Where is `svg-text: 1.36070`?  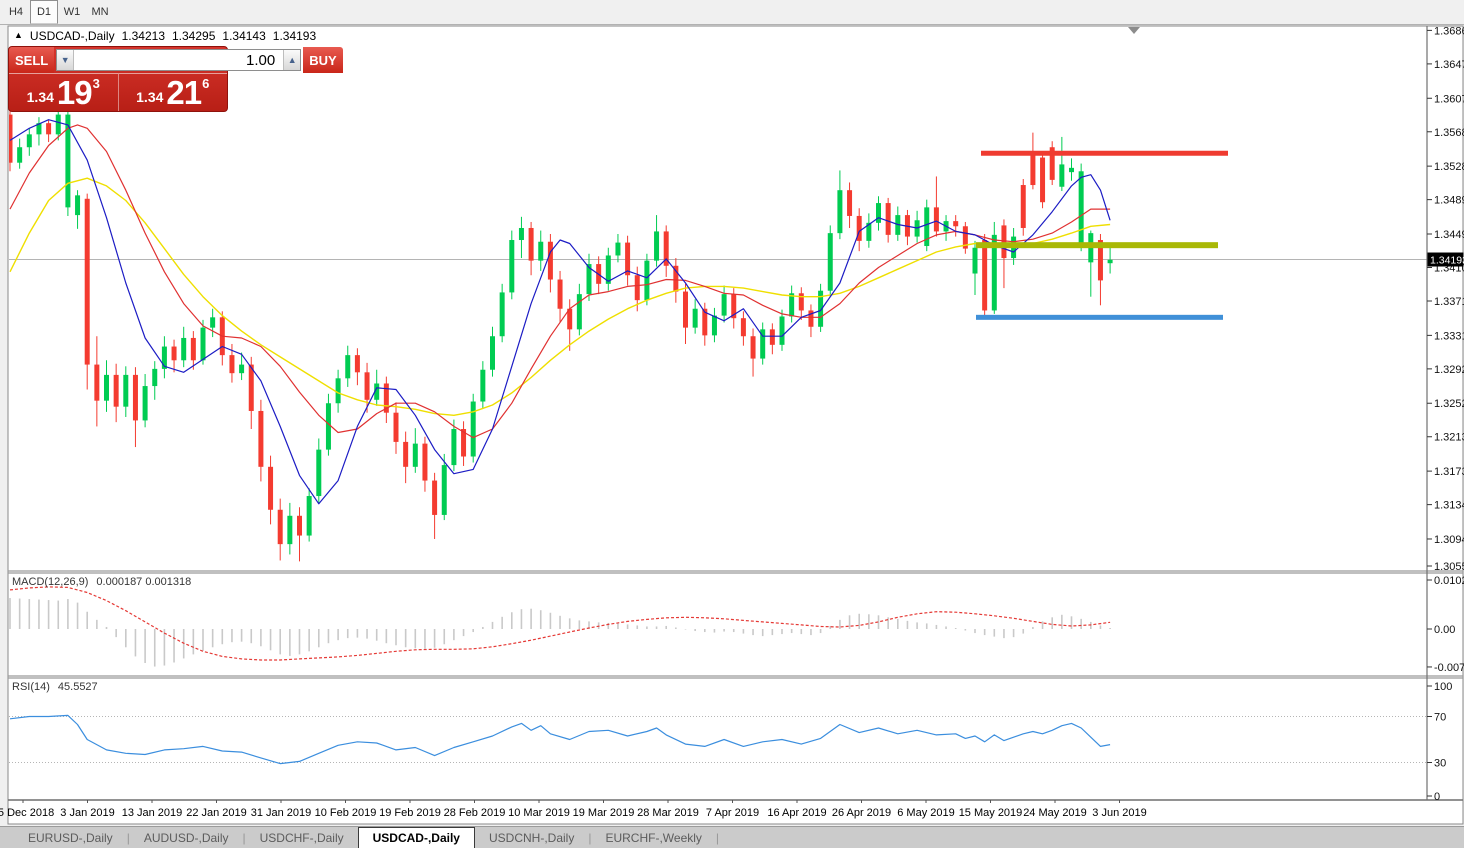
svg-text: 1.36070 is located at coordinates (1449, 99).